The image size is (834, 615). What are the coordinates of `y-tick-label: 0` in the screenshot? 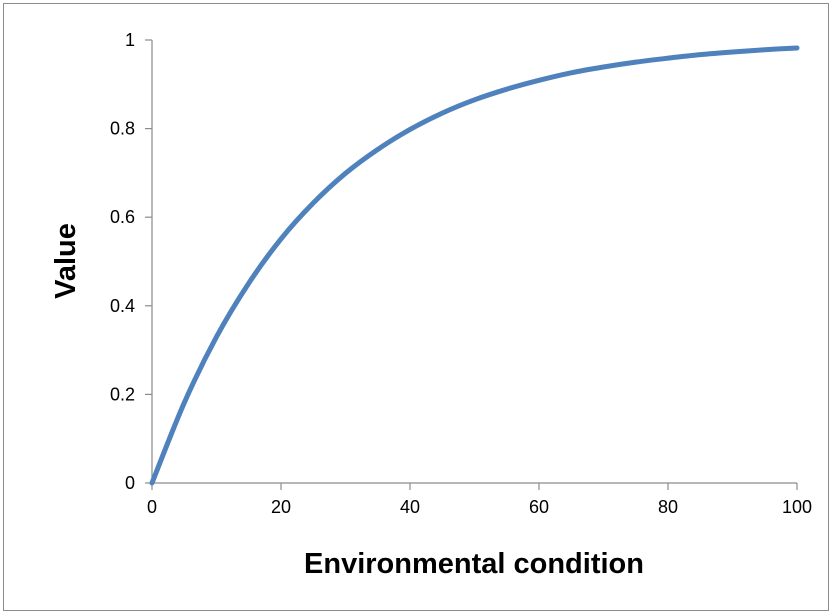 It's located at (130, 483).